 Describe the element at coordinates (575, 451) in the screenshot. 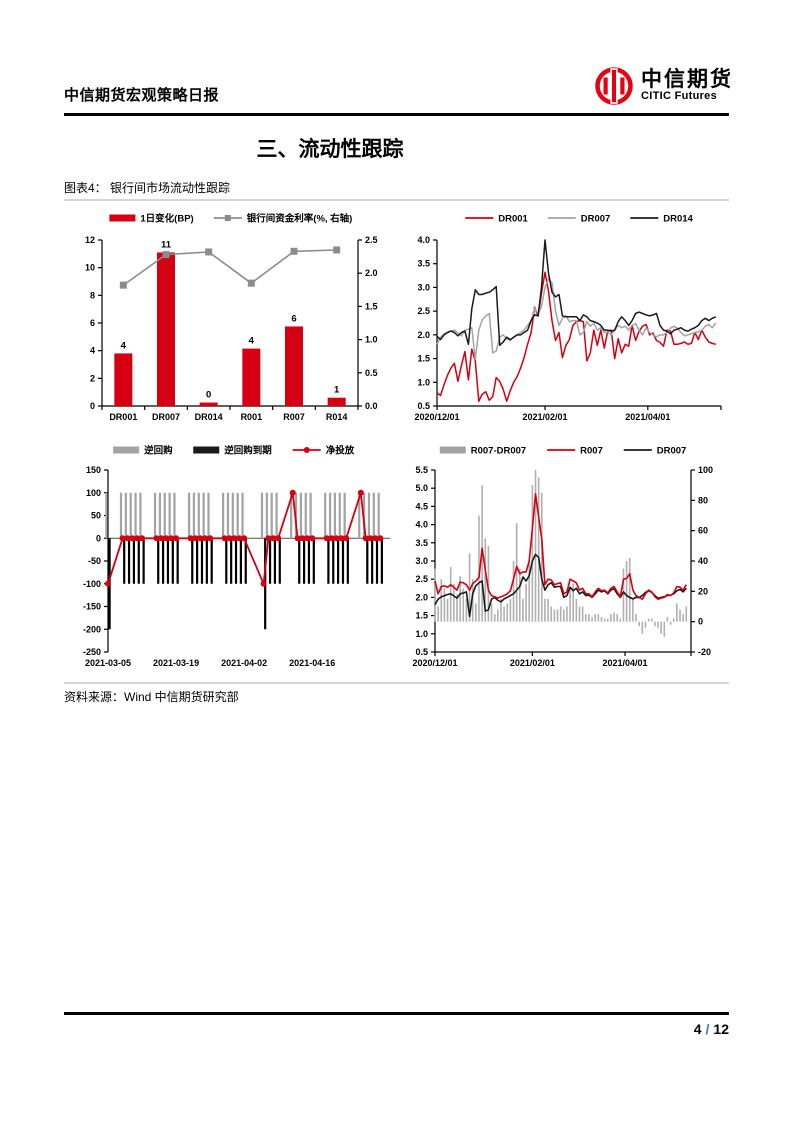

I see `legend-item: R007` at that location.